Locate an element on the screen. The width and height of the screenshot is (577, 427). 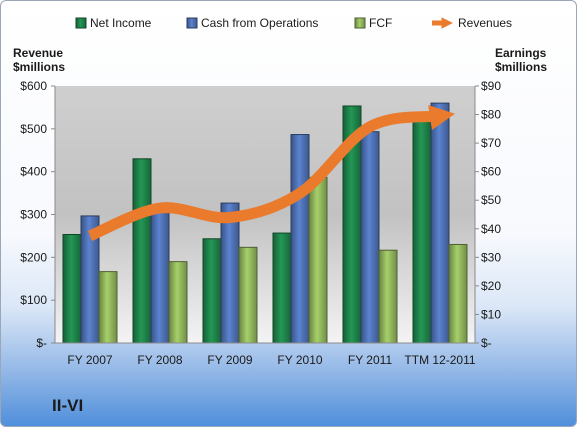
right-axis-title-line1: Earnings is located at coordinates (521, 53).